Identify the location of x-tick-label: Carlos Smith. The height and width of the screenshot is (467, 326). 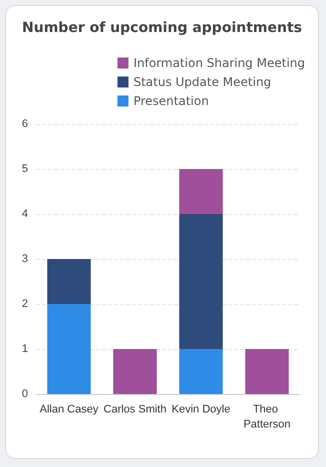
(135, 410).